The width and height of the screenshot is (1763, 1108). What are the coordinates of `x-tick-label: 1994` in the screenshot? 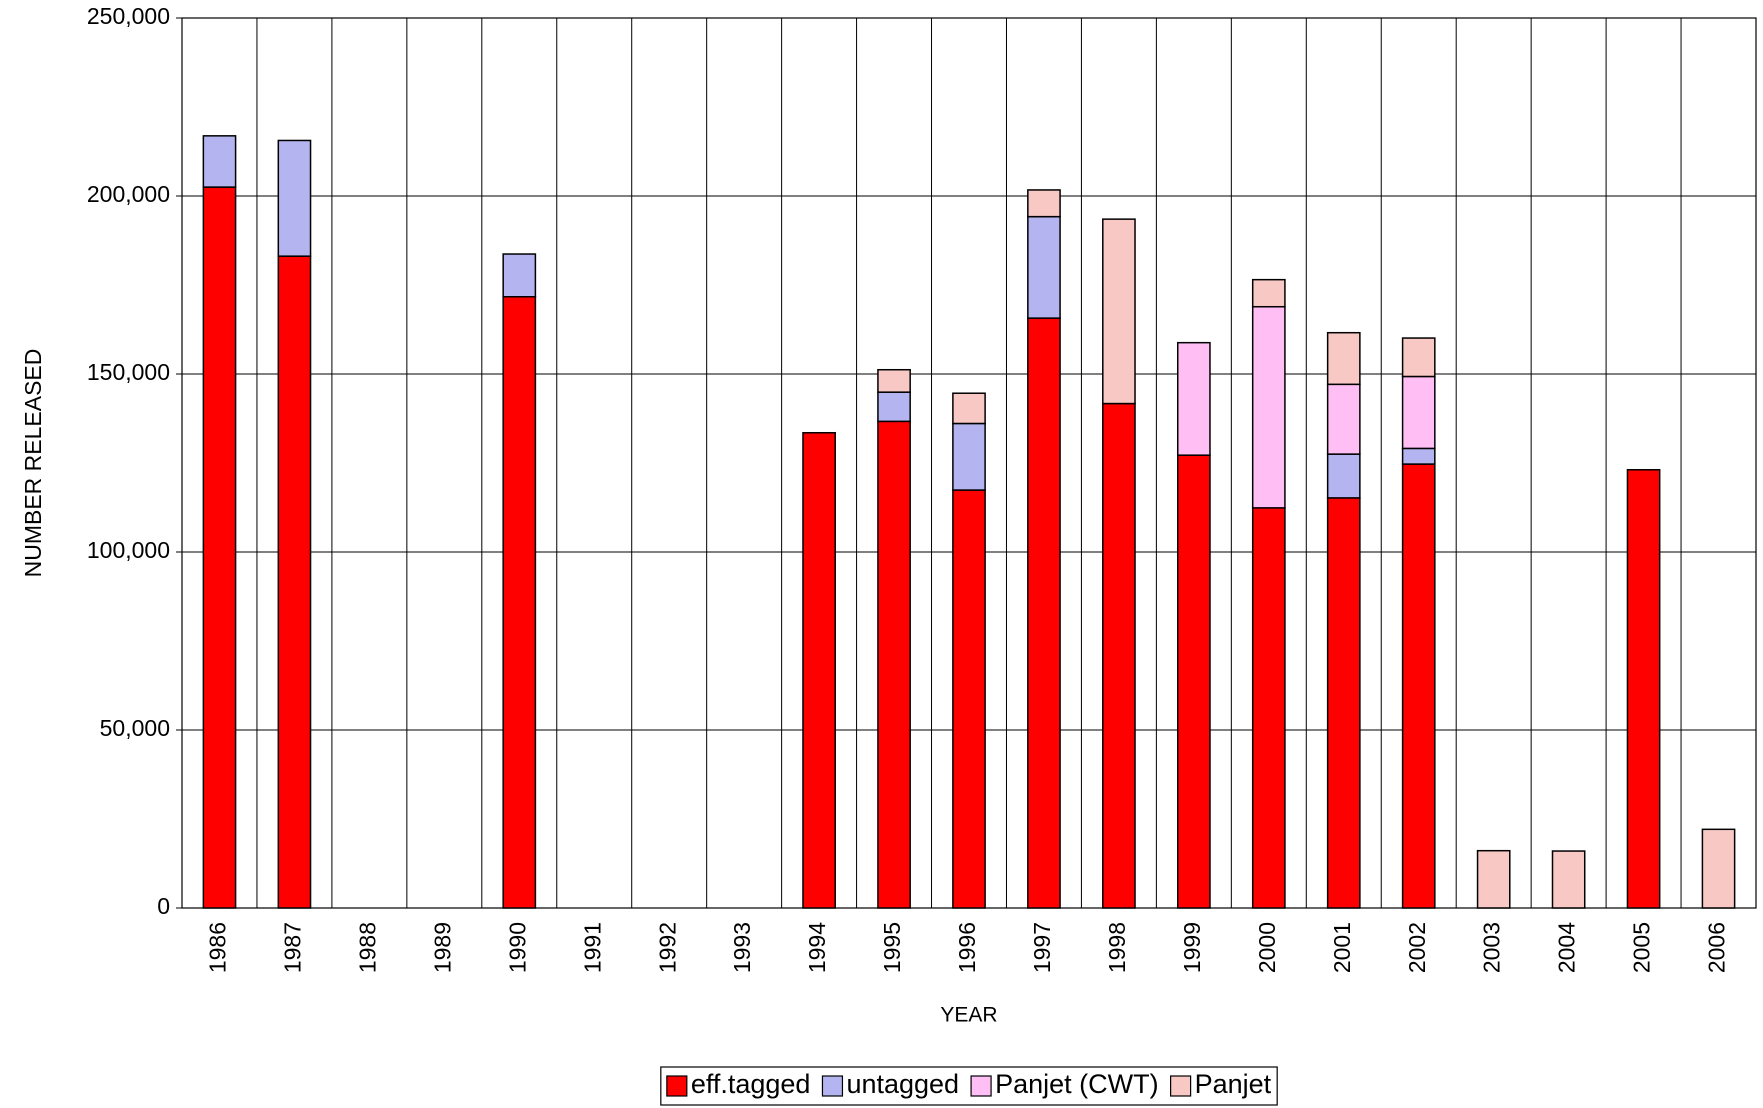 It's located at (817, 947).